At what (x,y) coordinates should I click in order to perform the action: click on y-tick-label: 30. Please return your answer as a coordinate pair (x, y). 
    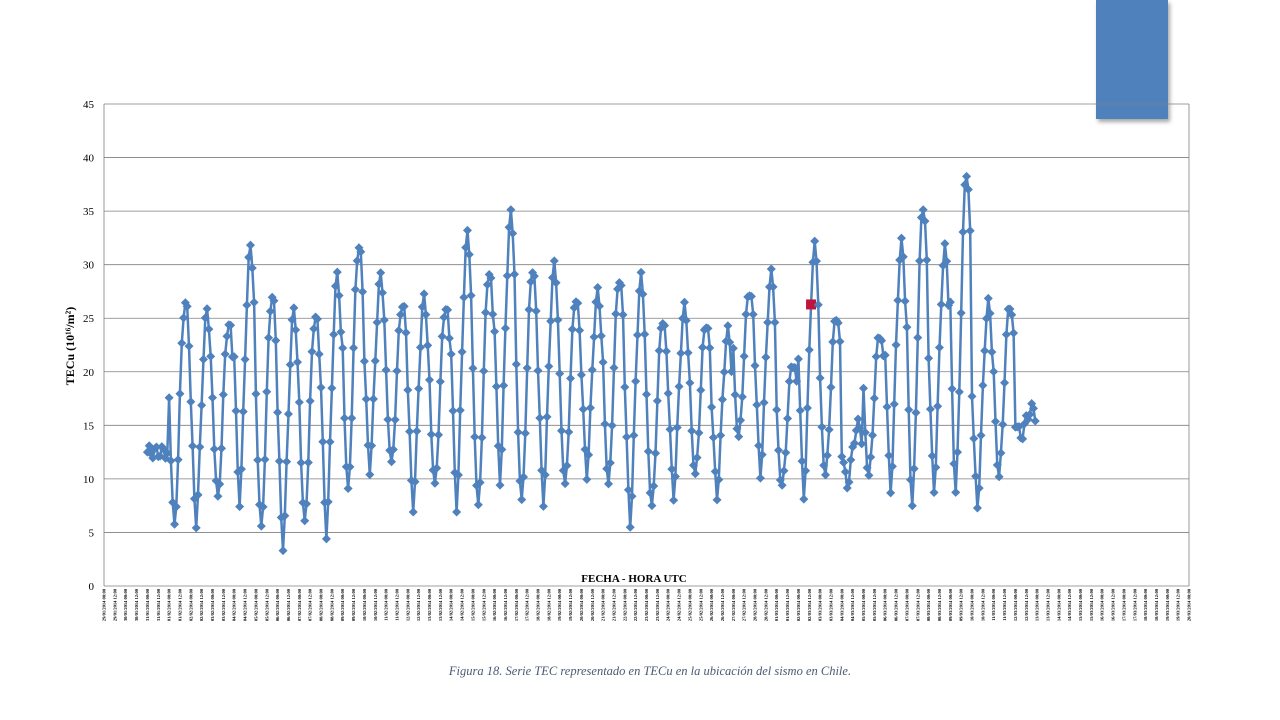
    Looking at the image, I should click on (89, 266).